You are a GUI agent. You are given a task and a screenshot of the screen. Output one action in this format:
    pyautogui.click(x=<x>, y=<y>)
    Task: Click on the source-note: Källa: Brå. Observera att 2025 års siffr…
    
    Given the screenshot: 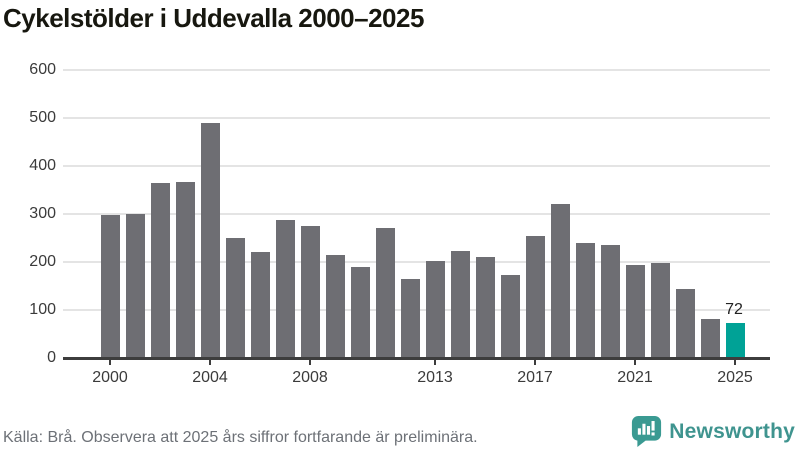 What is the action you would take?
    pyautogui.click(x=240, y=437)
    